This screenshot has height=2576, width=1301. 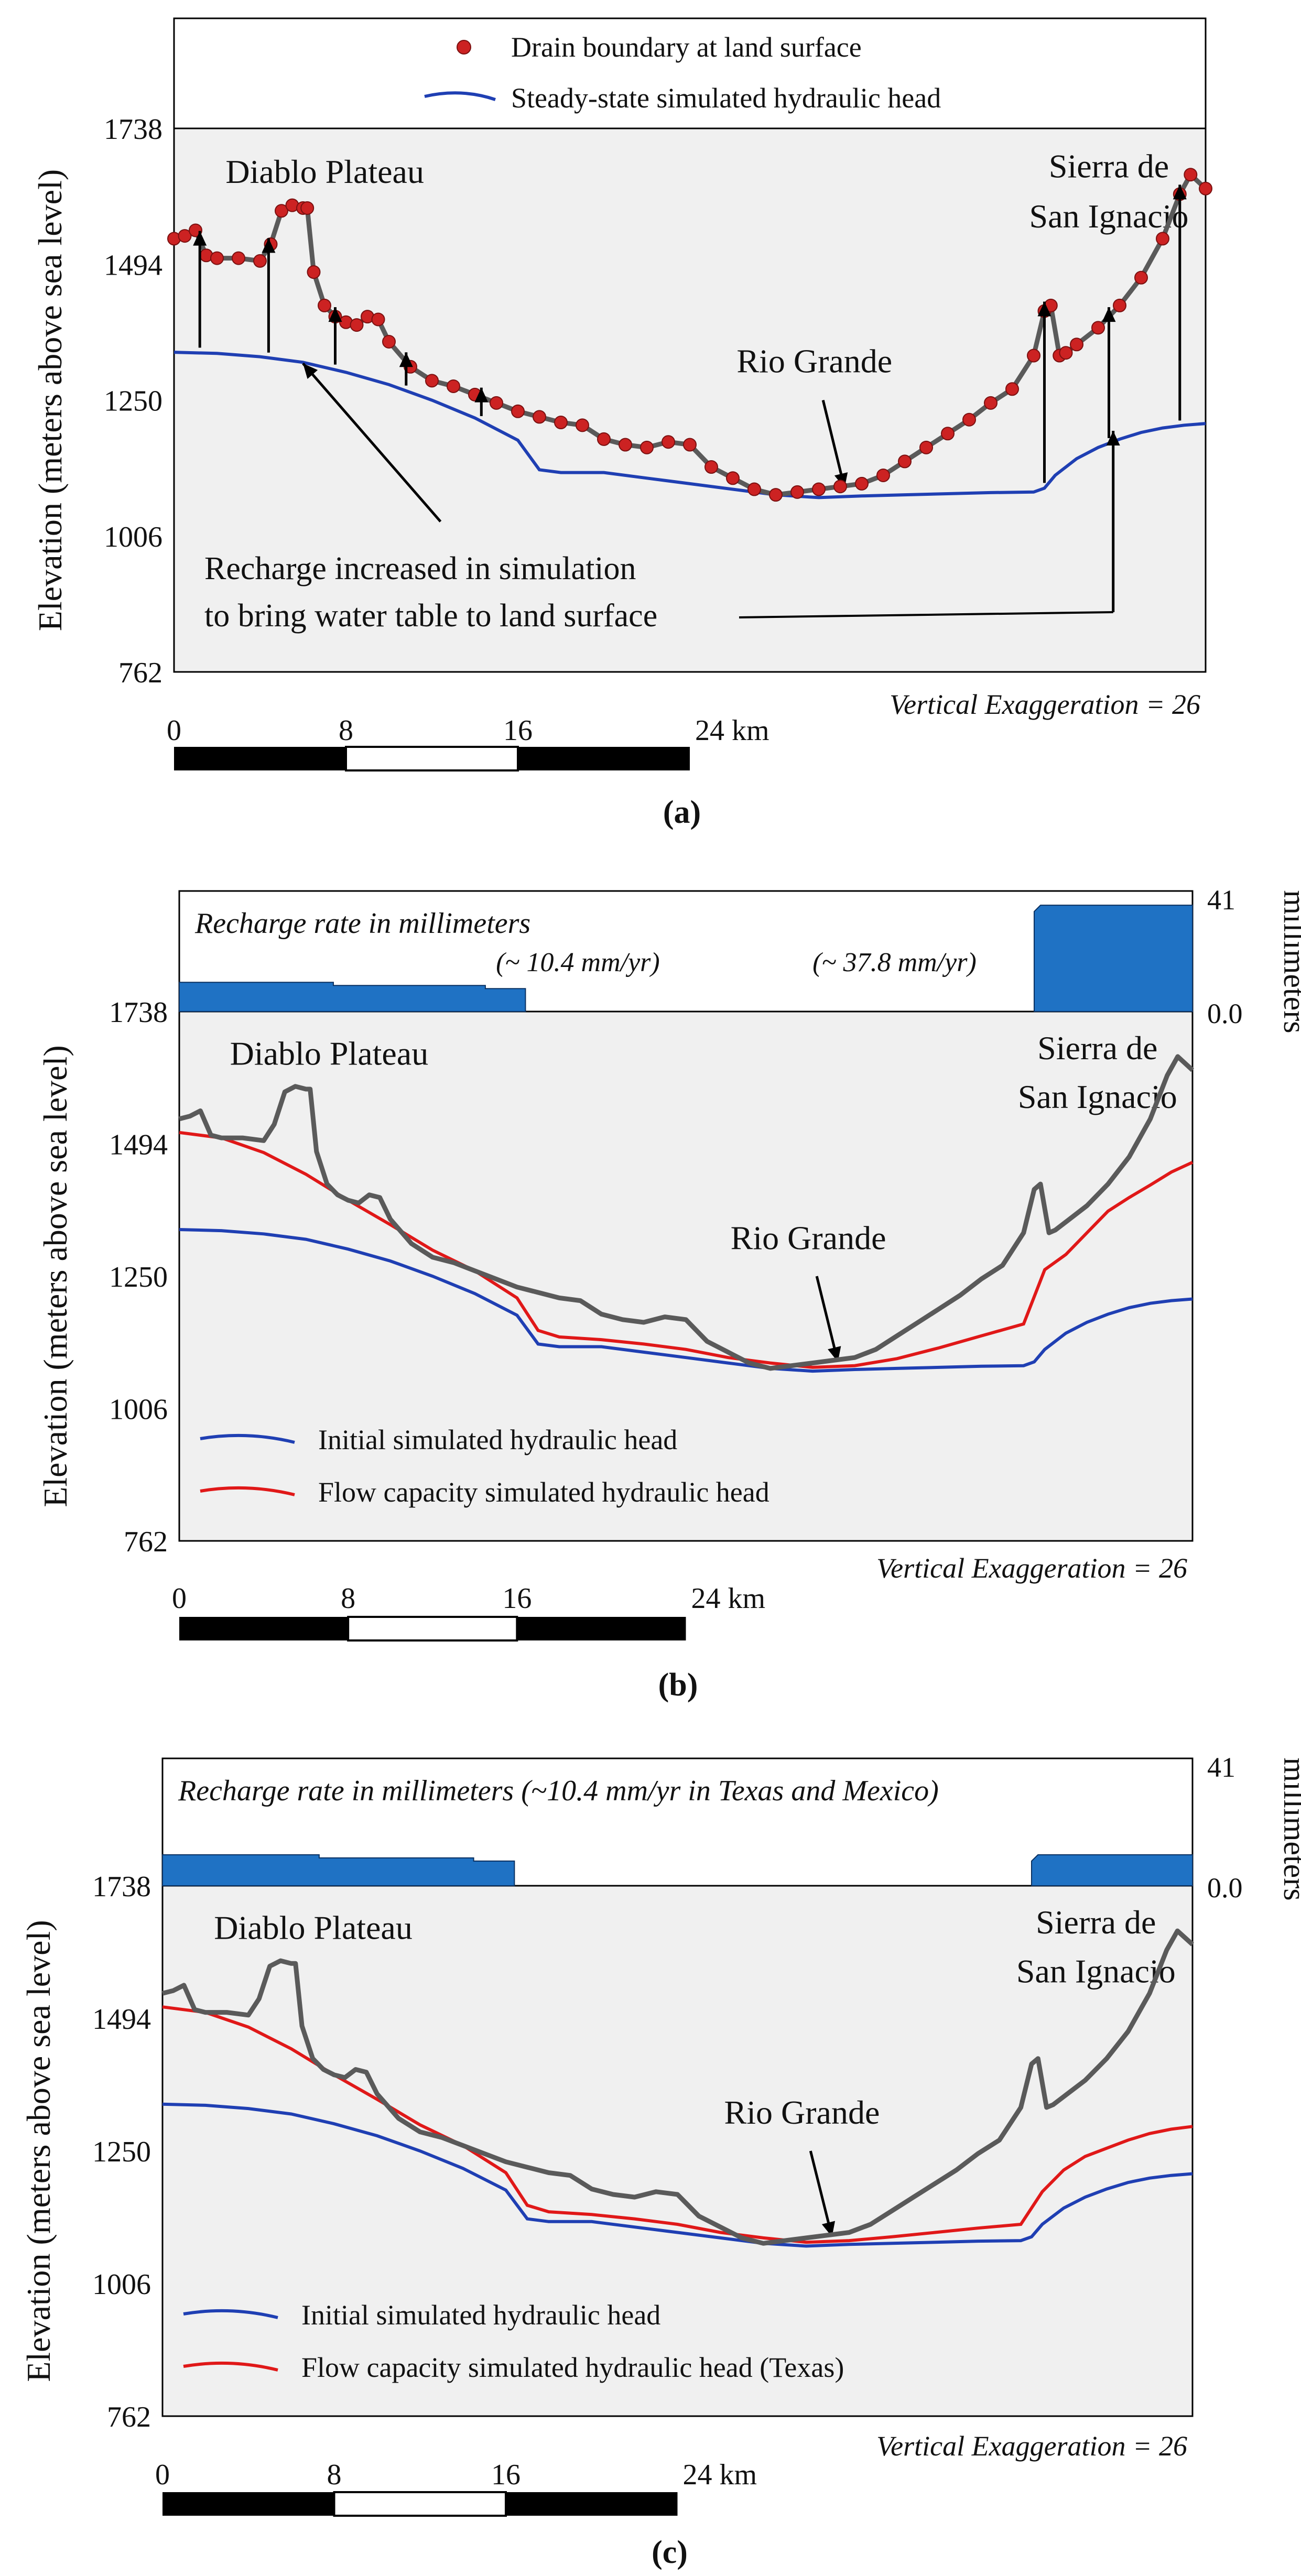 I want to click on annotation-line-2: to bring water table to land surface, so click(x=430, y=616).